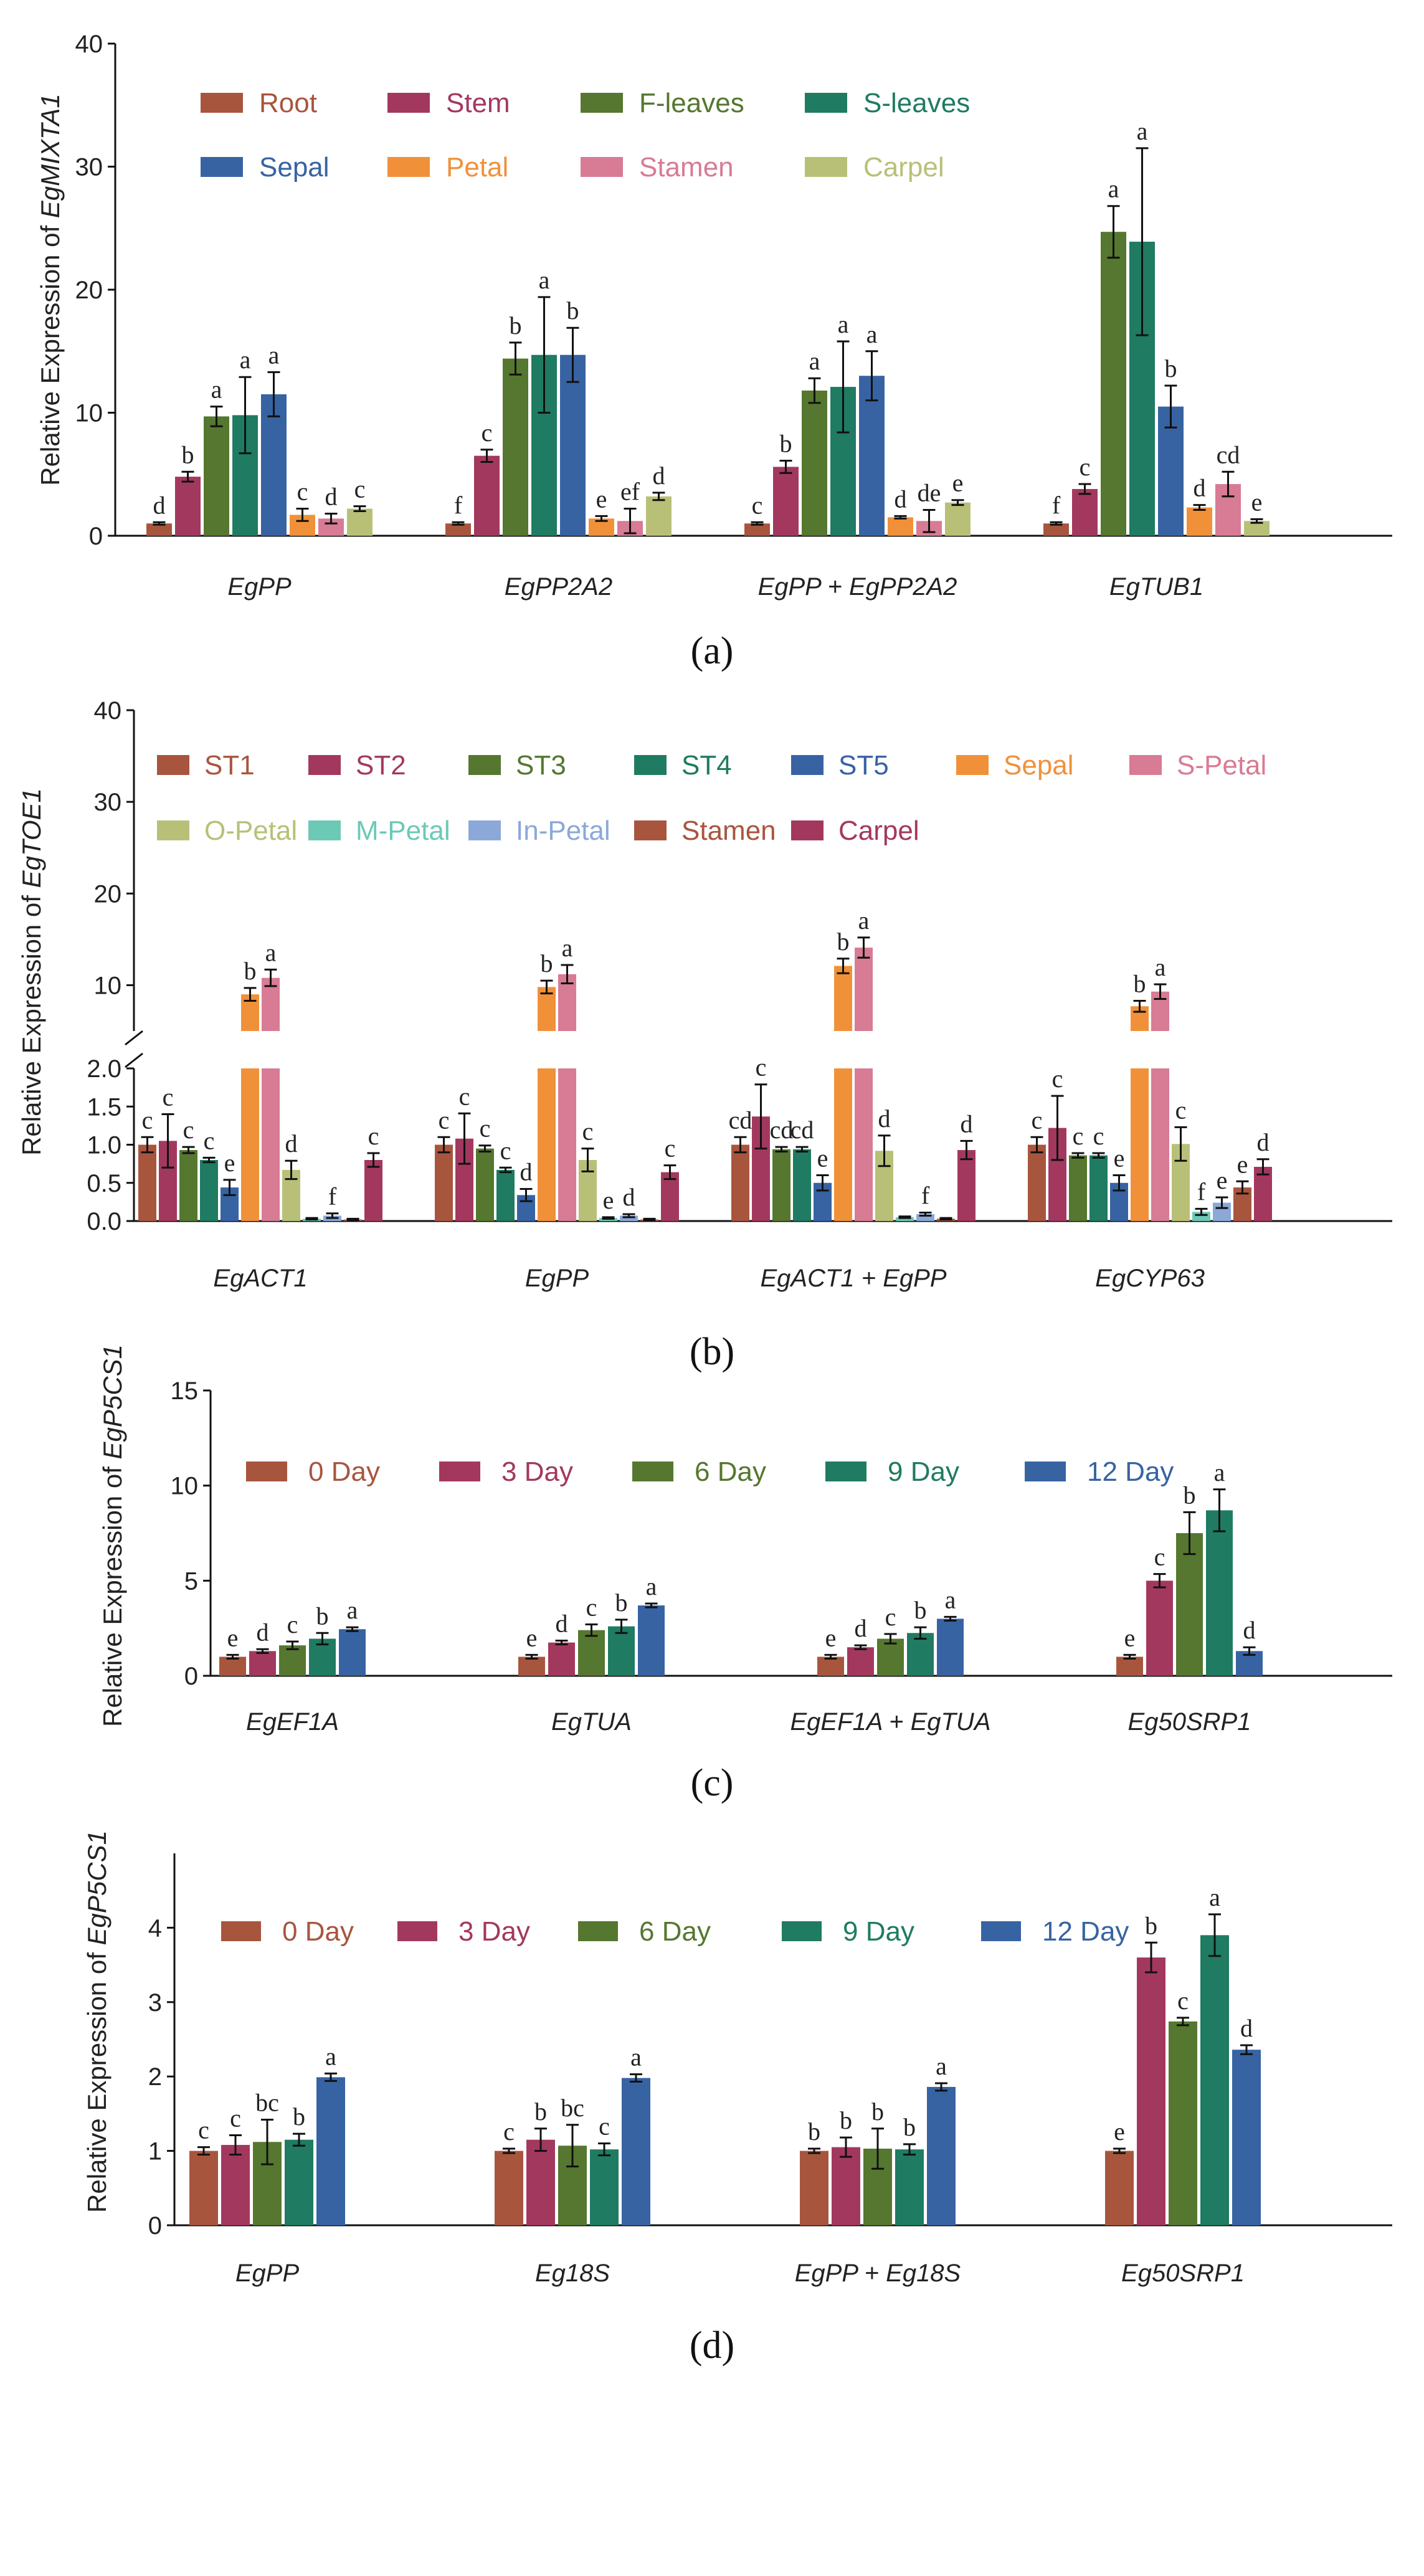  I want to click on x-category-label: EgTUA, so click(591, 1722).